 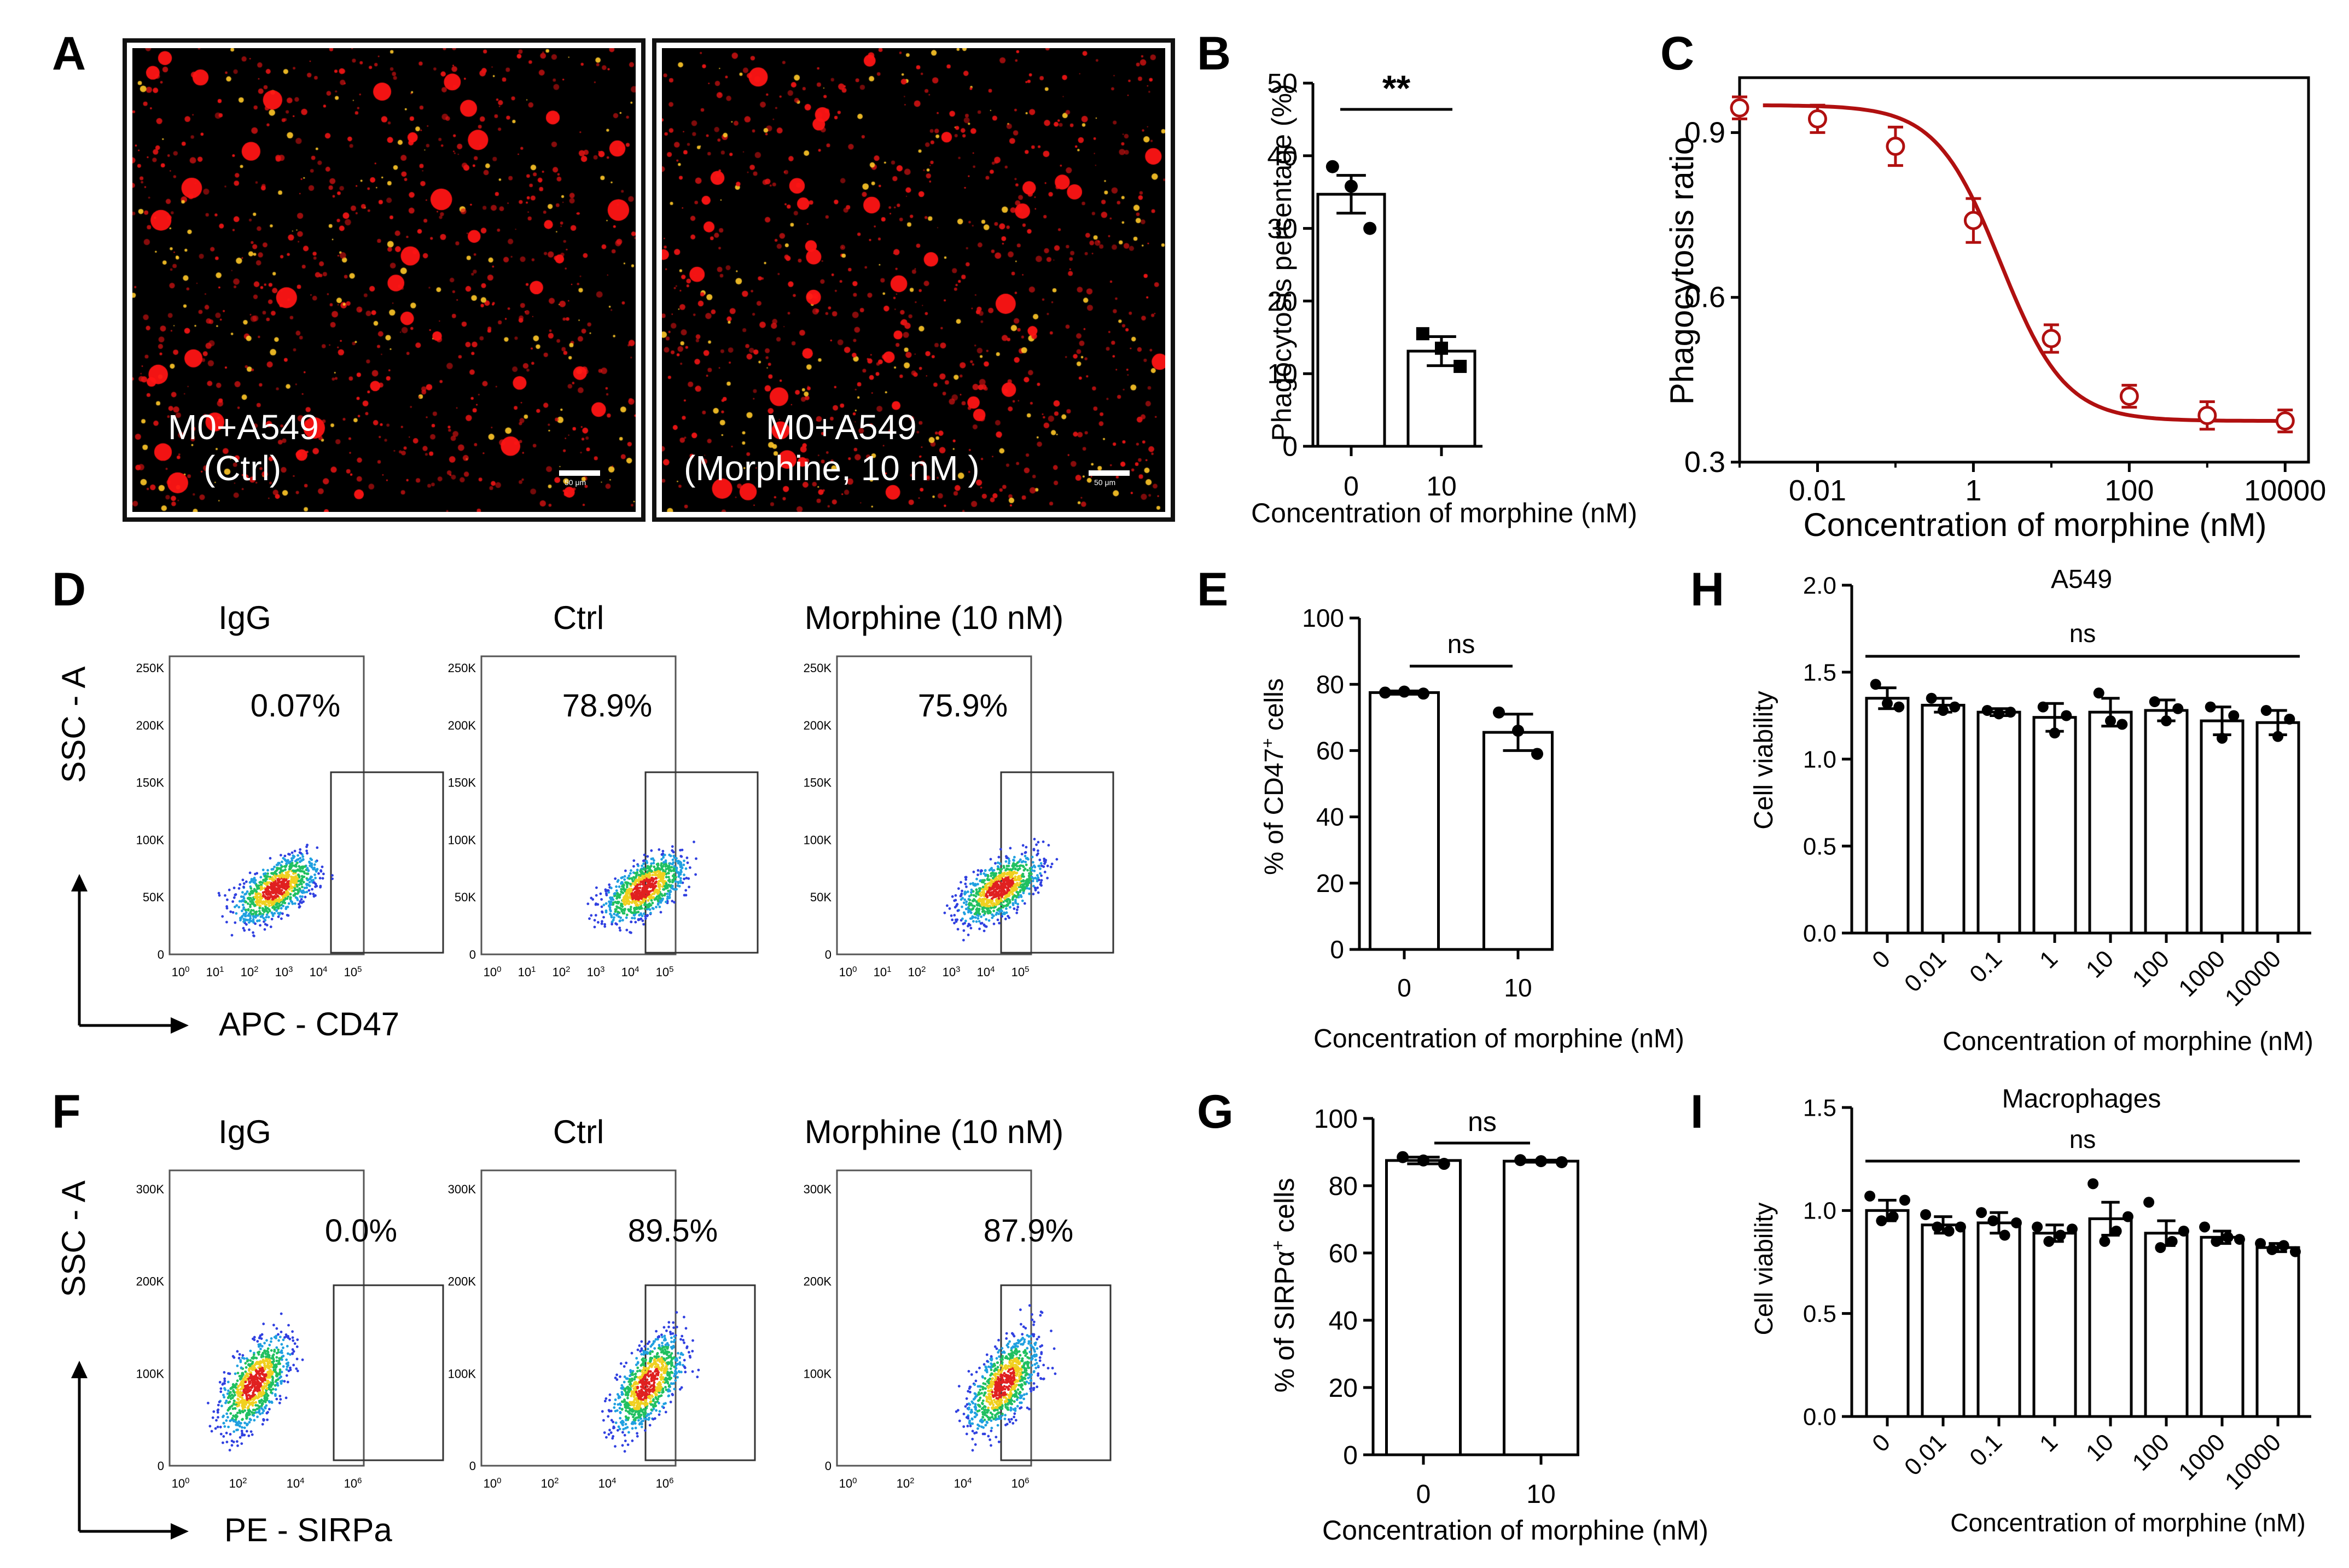 What do you see at coordinates (842, 427) in the screenshot?
I see `micrograph-morphine-label-line1: M0+A549` at bounding box center [842, 427].